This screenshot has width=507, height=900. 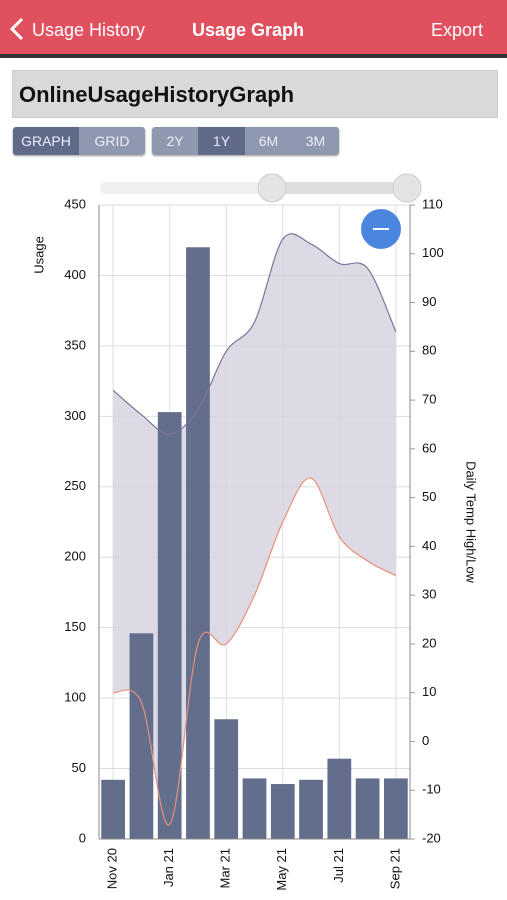 I want to click on range-button: 6M, so click(x=268, y=141).